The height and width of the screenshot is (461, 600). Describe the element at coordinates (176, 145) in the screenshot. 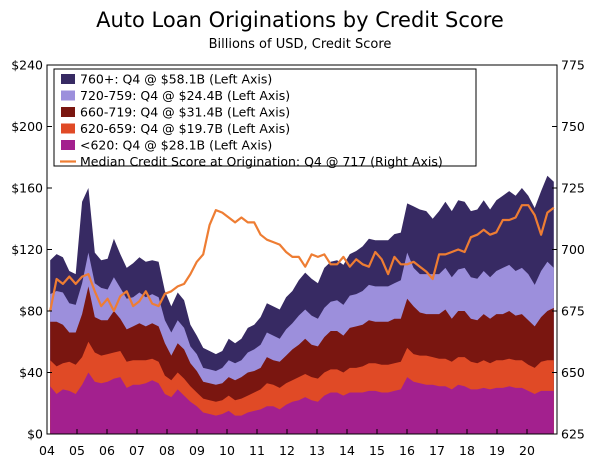

I see `legend-label-s0: <620: Q4 @ $28.1B (Left Axis)` at that location.